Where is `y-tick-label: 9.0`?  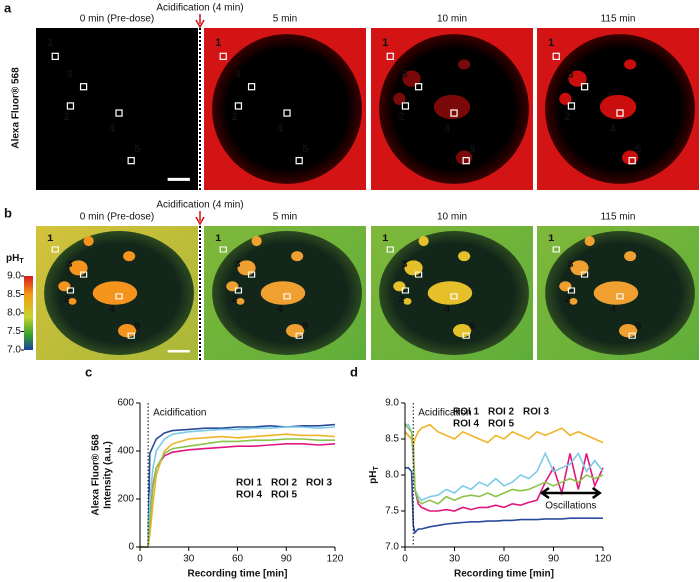
y-tick-label: 9.0 is located at coordinates (392, 403).